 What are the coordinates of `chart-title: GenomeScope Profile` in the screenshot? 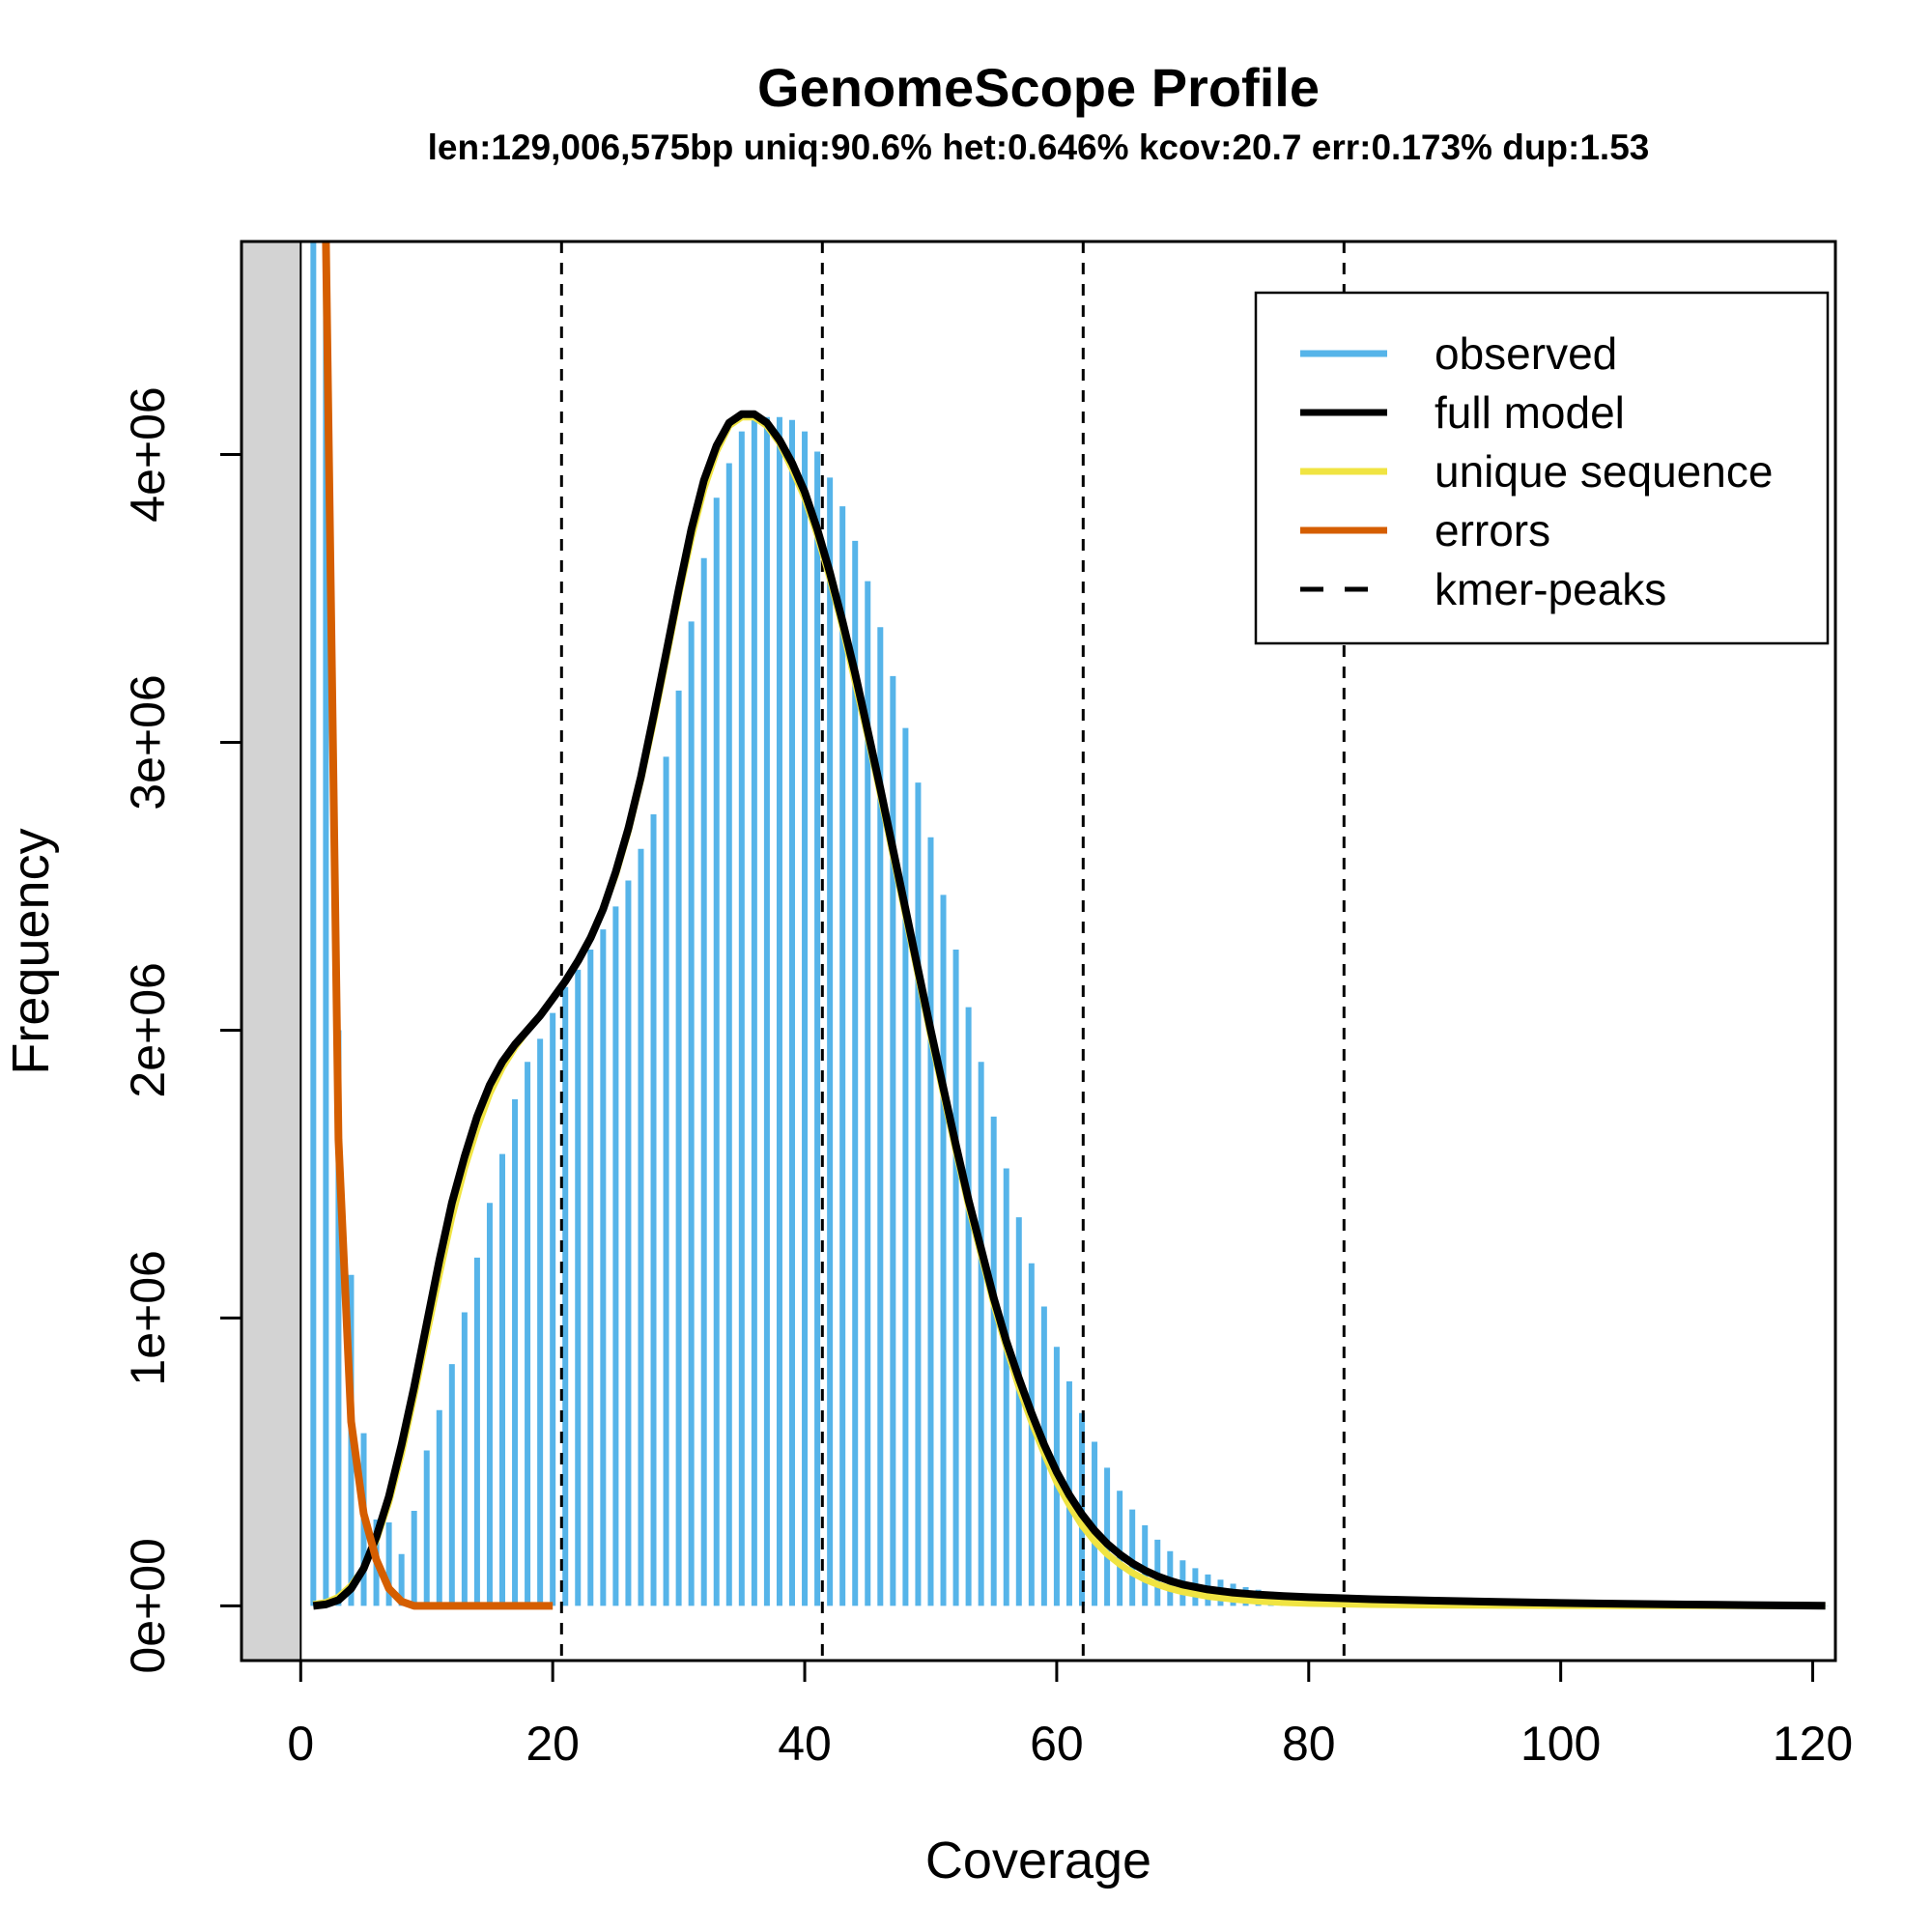 It's located at (1038, 87).